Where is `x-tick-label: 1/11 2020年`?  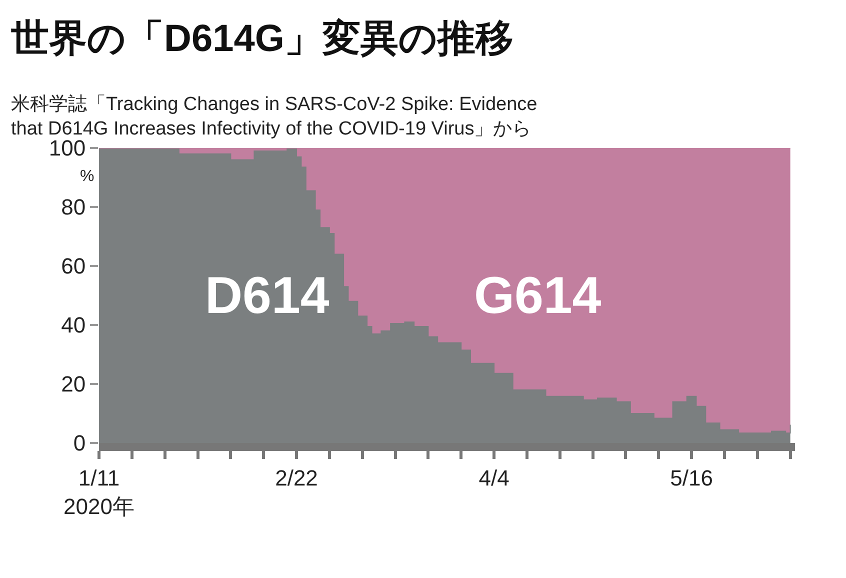 x-tick-label: 1/11 2020年 is located at coordinates (99, 492).